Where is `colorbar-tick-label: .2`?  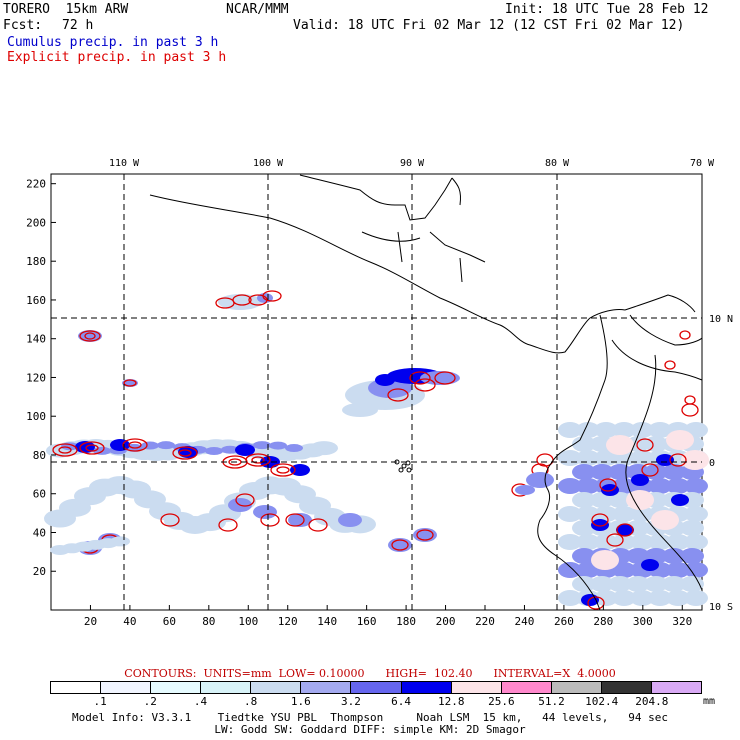 colorbar-tick-label: .2 is located at coordinates (150, 701).